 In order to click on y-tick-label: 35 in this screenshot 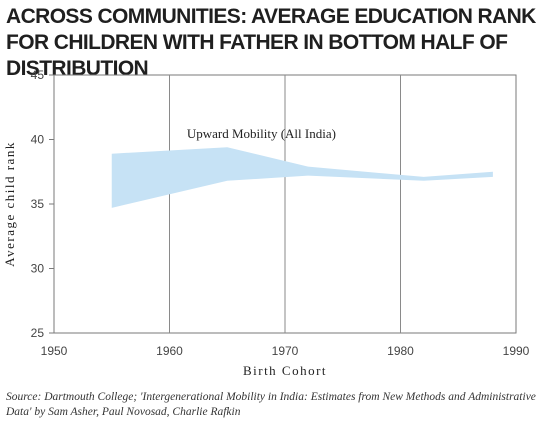, I will do `click(38, 204)`.